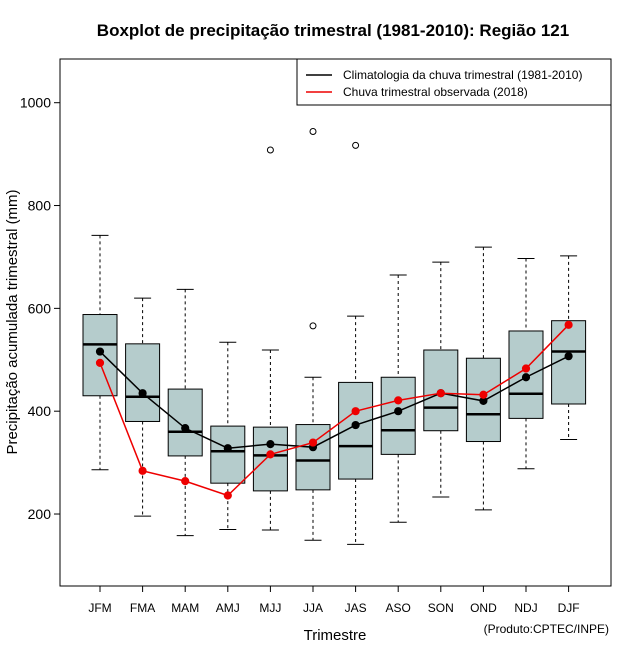 The width and height of the screenshot is (640, 660). I want to click on x-axis-label: Trimestre, so click(335, 635).